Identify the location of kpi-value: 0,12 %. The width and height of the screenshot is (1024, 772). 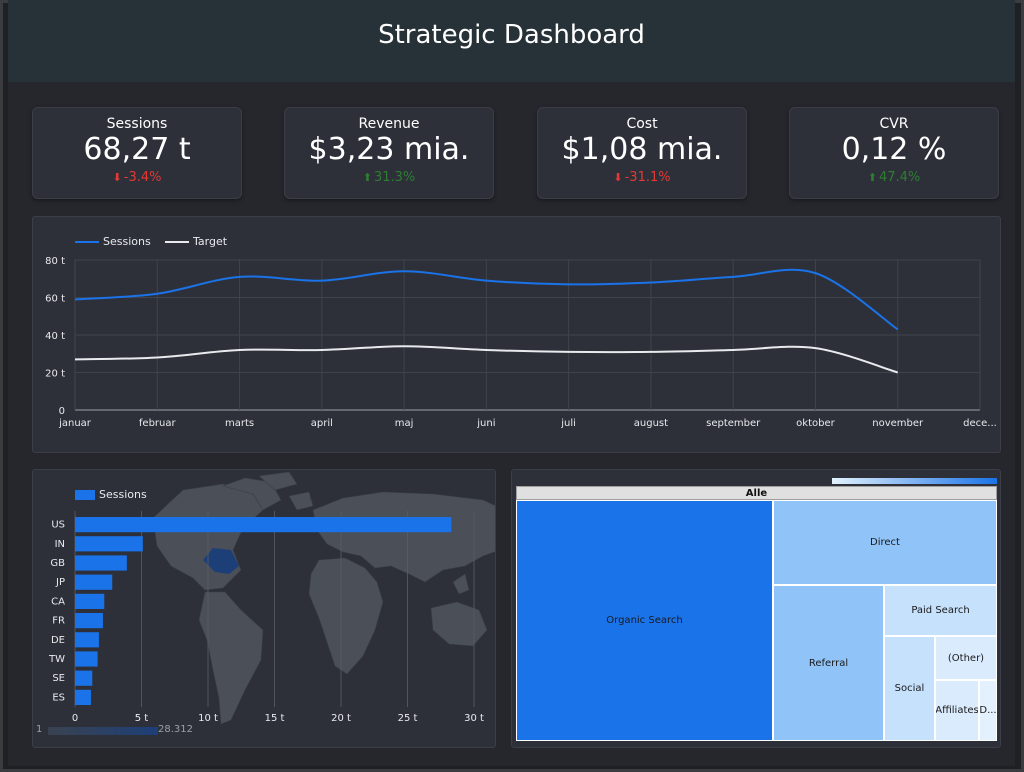
(894, 149).